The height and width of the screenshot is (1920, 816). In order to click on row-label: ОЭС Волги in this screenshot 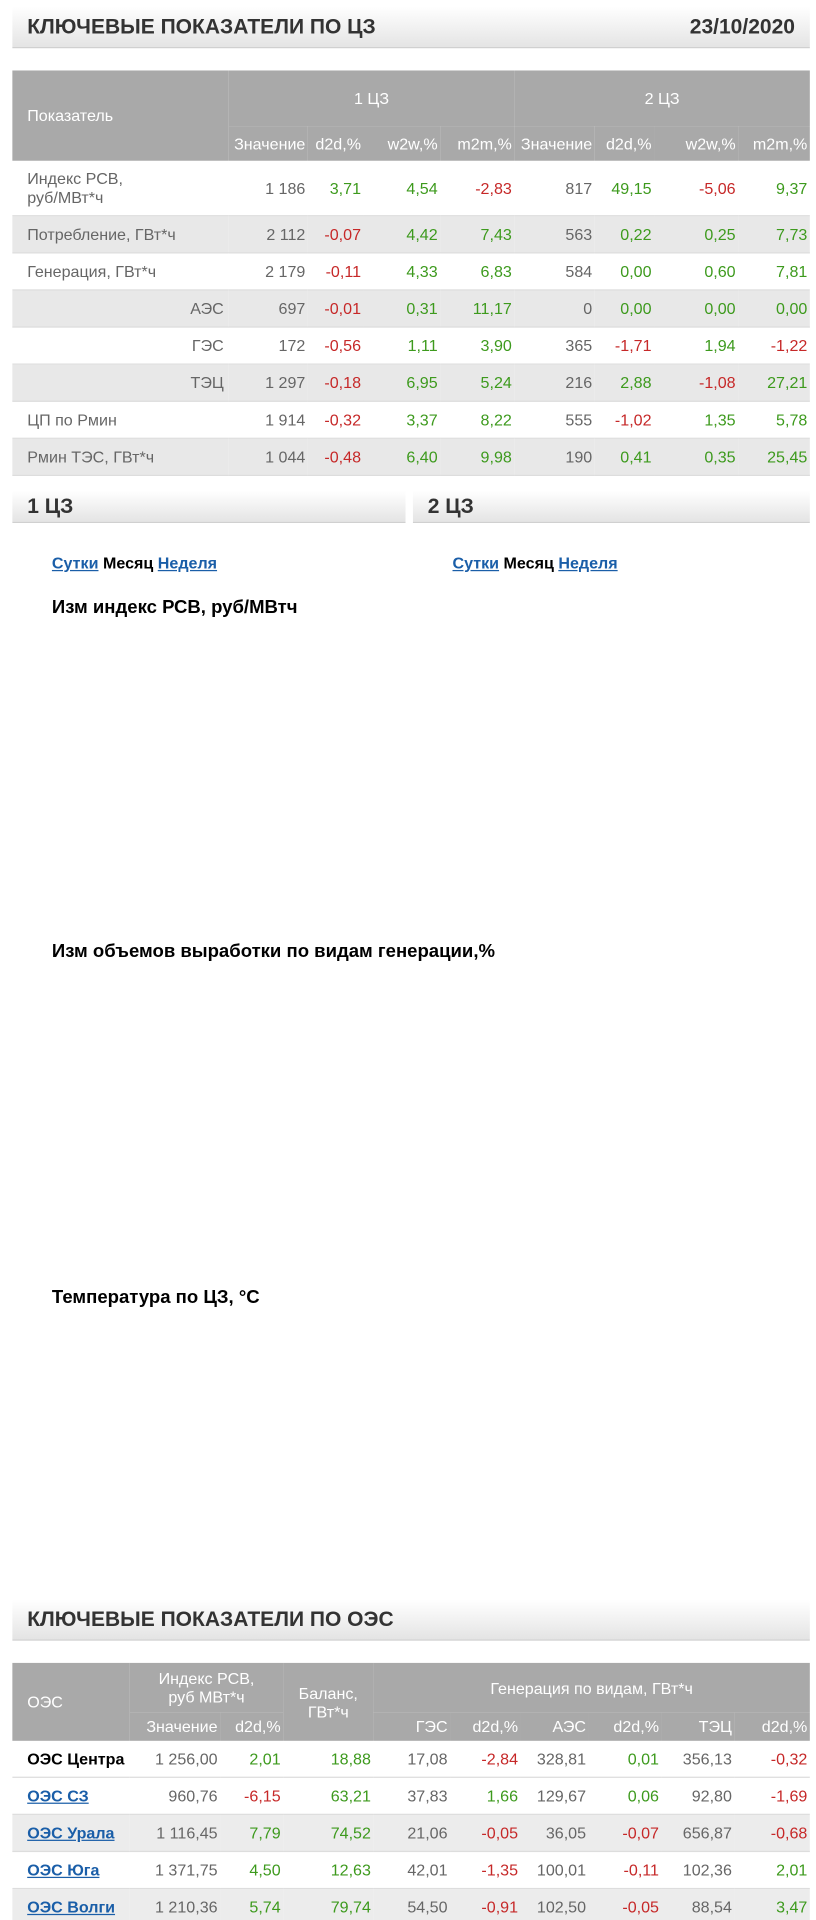, I will do `click(70, 1904)`.